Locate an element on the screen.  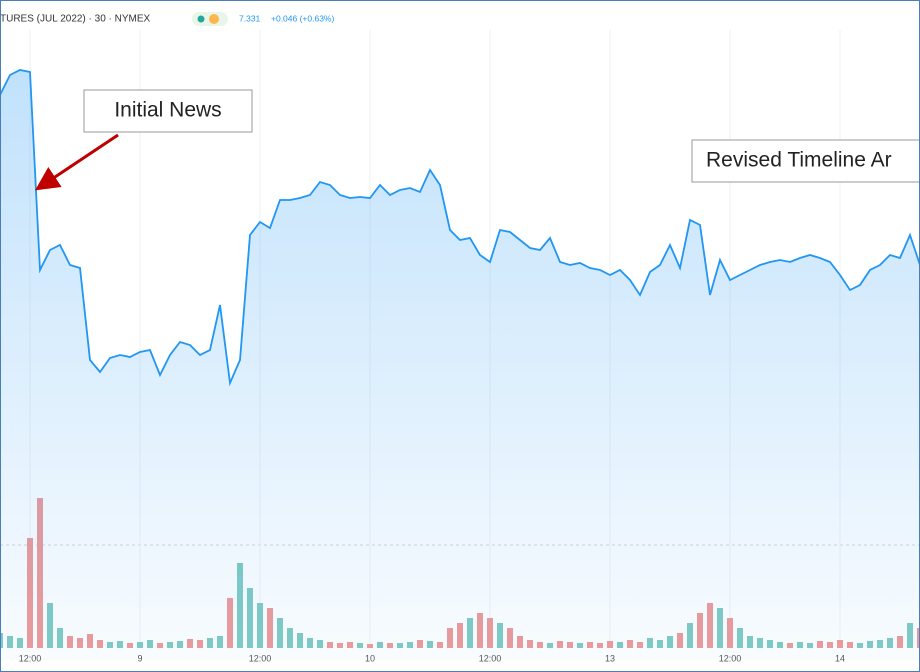
annotation: Initial News is located at coordinates (167, 110).